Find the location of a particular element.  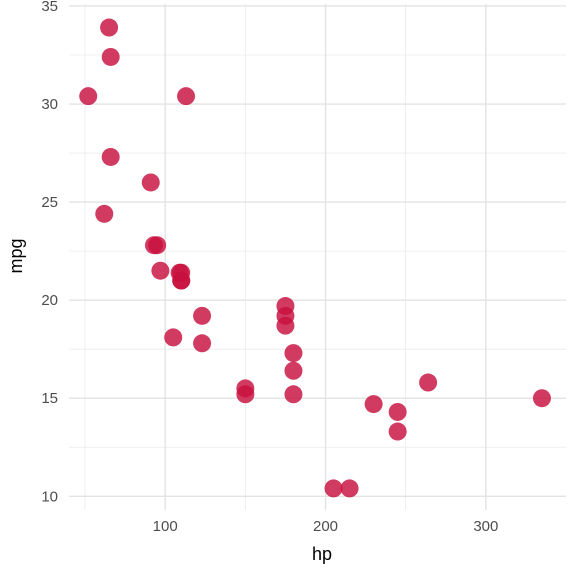

x-tick-label: 100 is located at coordinates (165, 526).